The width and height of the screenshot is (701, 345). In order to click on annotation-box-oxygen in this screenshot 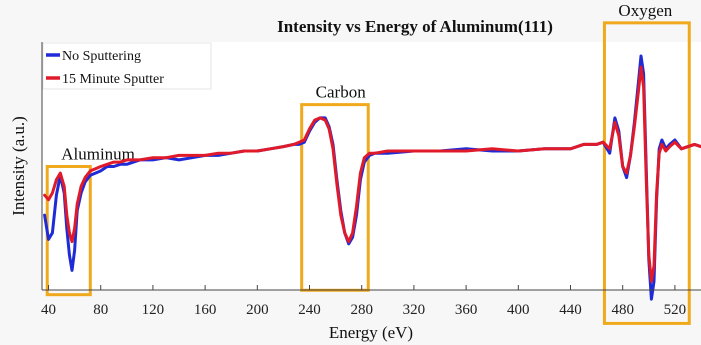, I will do `click(646, 173)`.